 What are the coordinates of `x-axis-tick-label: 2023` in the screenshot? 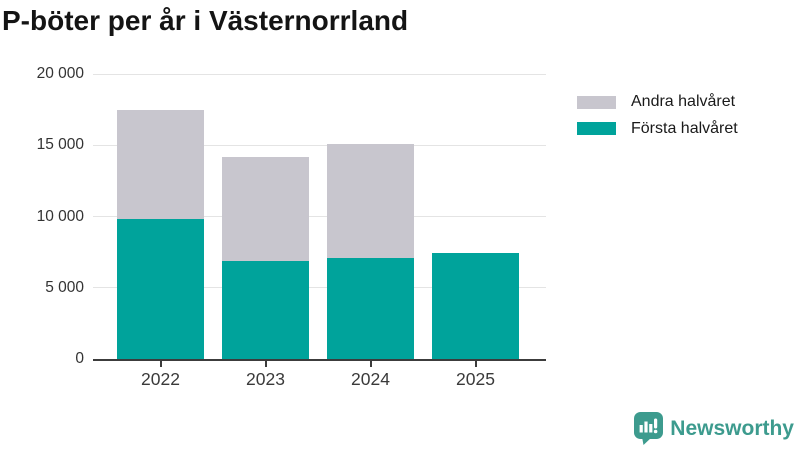 It's located at (265, 379).